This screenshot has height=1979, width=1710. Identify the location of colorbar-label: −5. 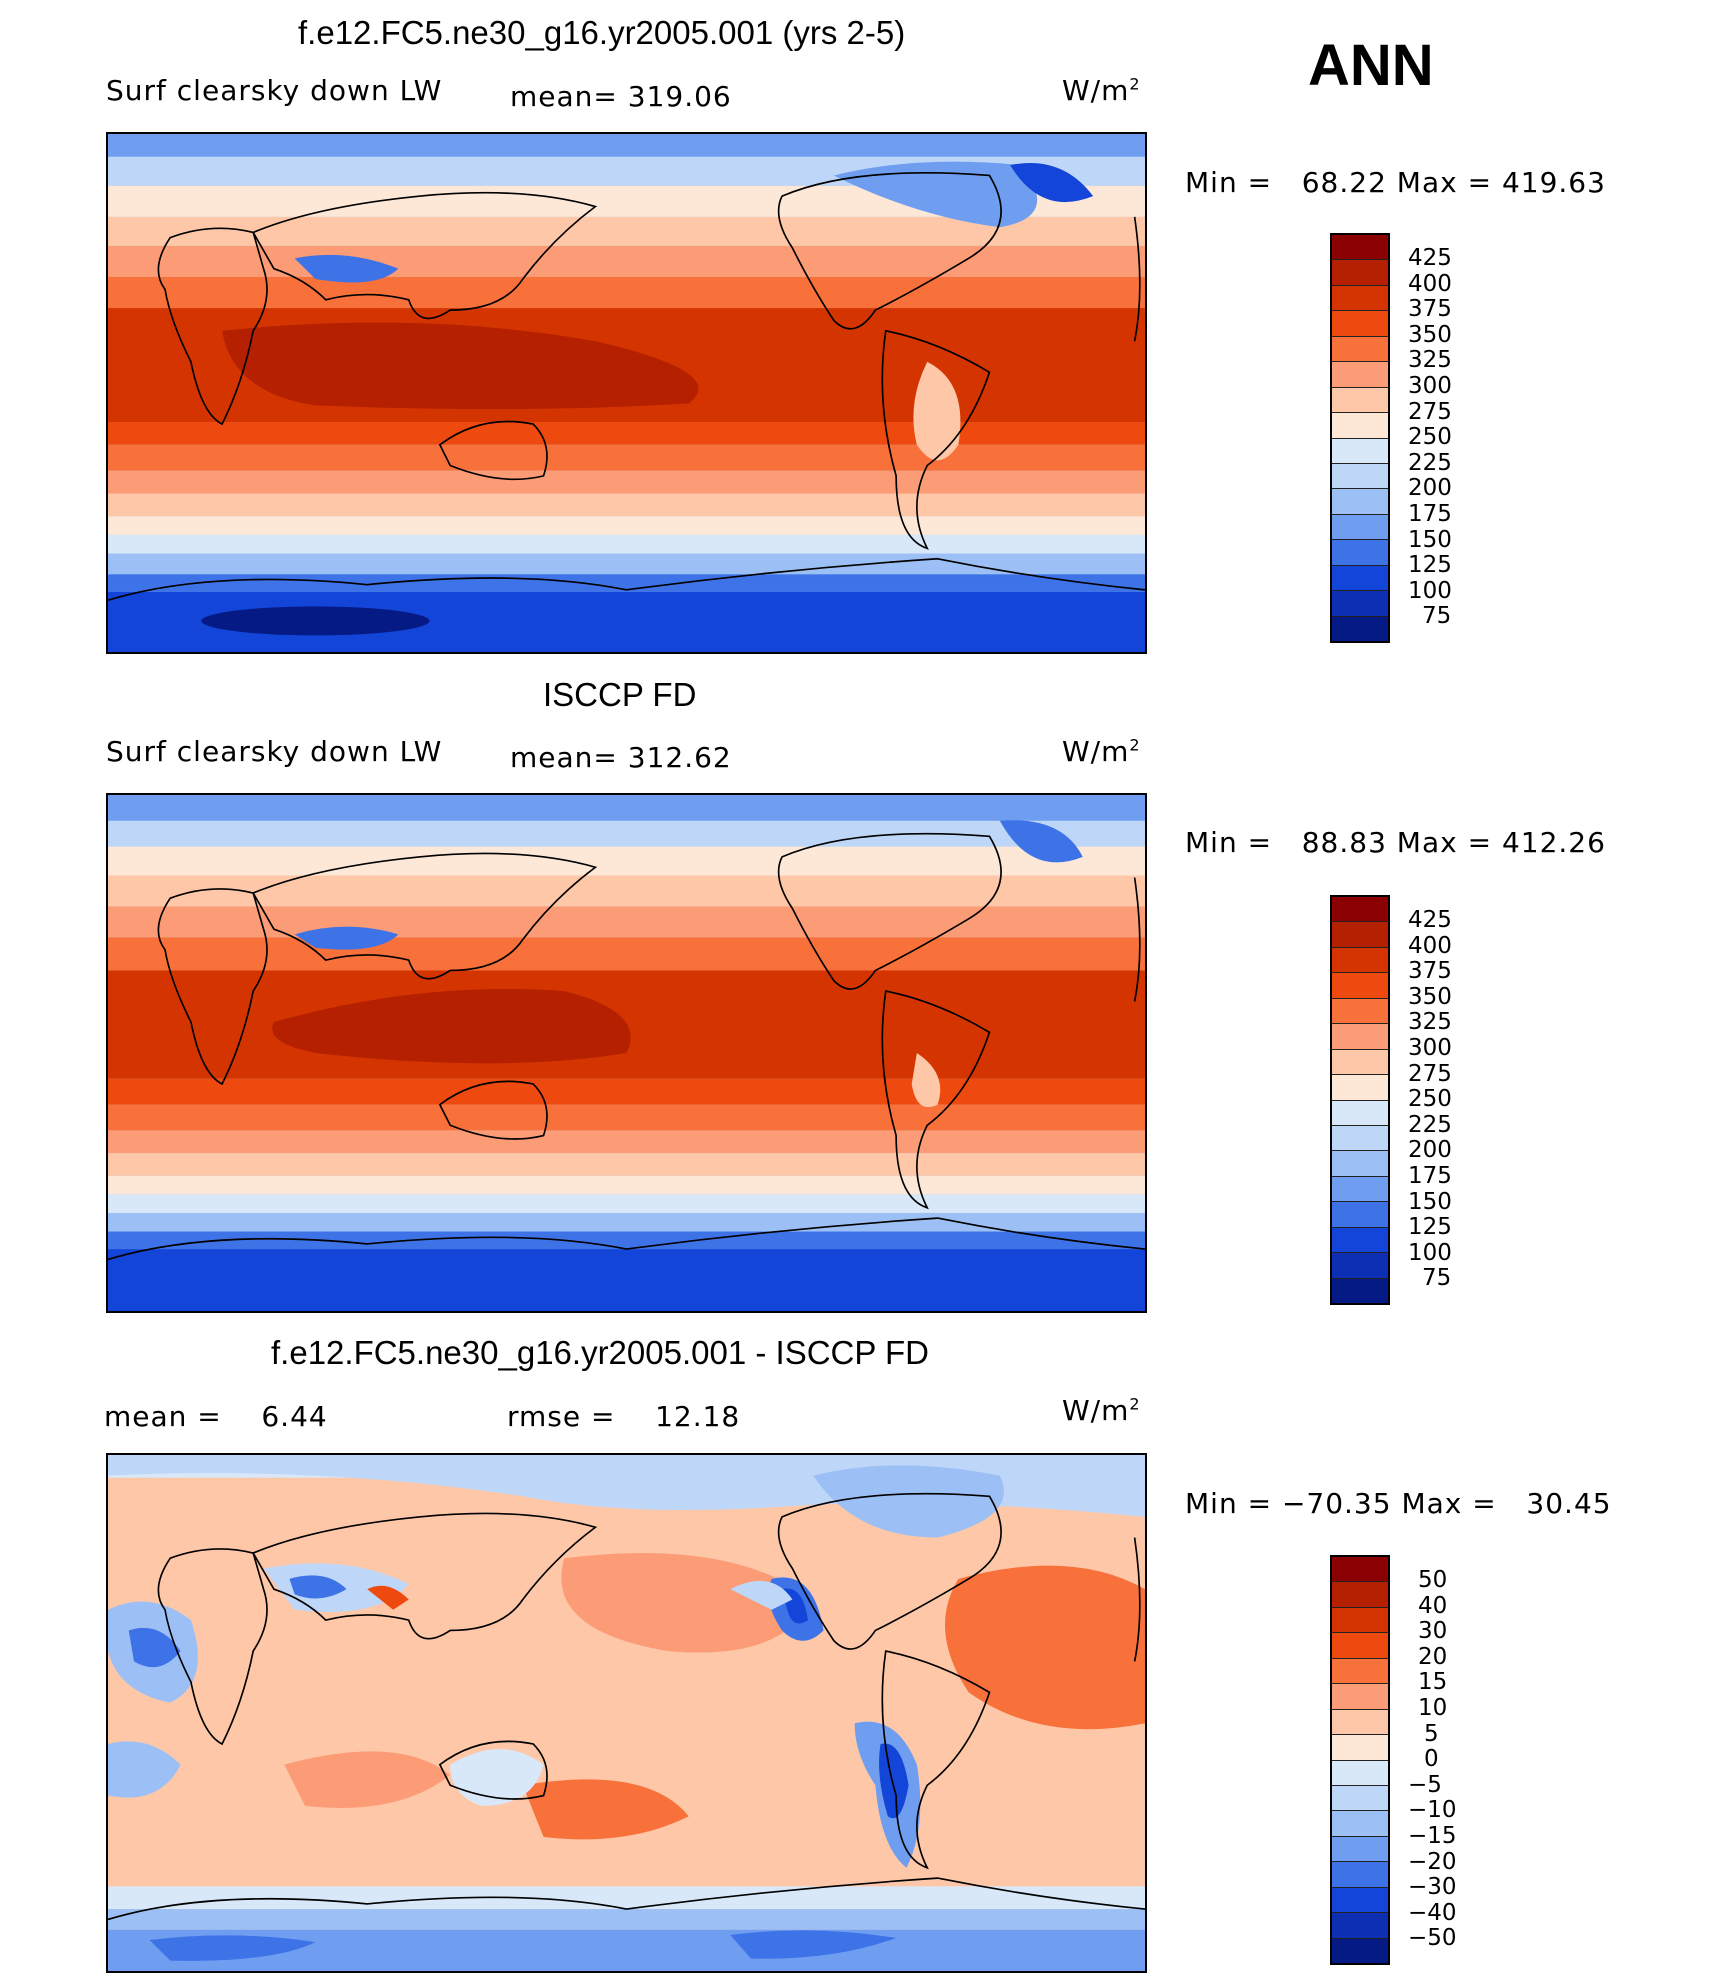
(1425, 1784).